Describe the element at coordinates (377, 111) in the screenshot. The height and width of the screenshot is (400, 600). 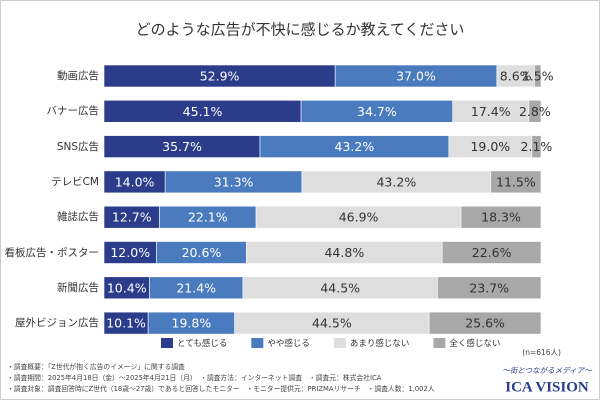
I see `value-label: 34.7%` at that location.